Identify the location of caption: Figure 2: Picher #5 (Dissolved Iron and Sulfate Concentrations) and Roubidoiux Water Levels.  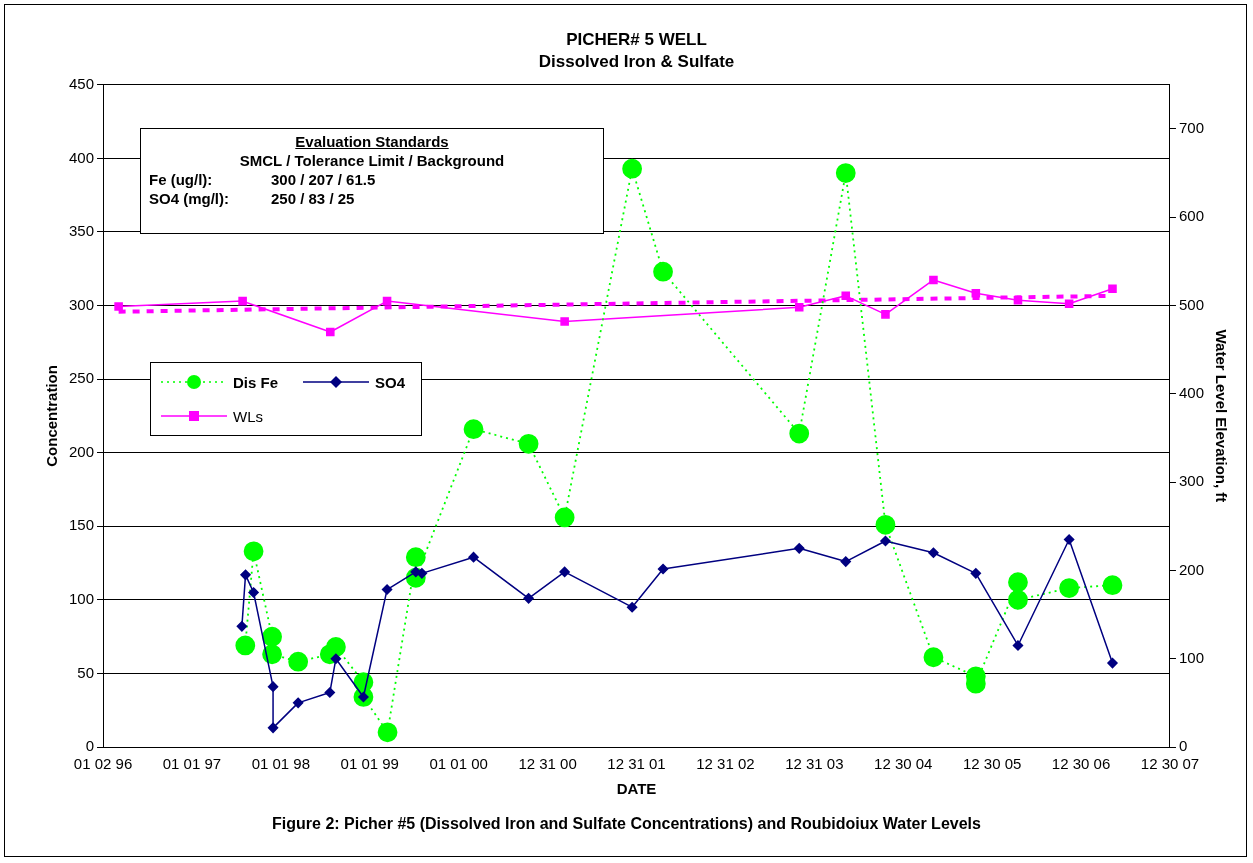
(626, 824).